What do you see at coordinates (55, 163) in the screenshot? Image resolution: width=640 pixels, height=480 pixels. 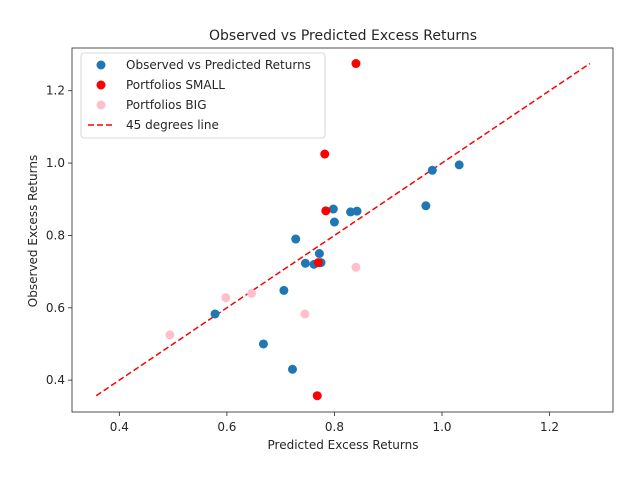 I see `y-tick-label: 1.0` at bounding box center [55, 163].